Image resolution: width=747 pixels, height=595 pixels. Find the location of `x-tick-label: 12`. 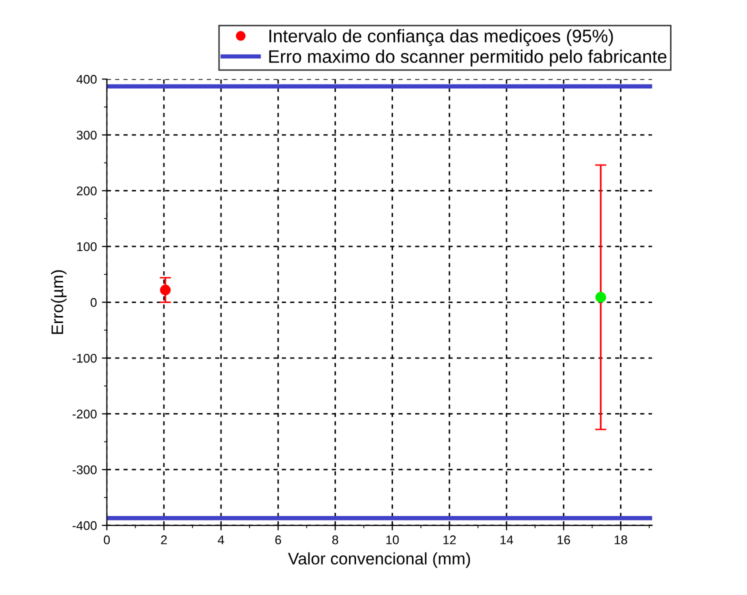

x-tick-label: 12 is located at coordinates (449, 539).